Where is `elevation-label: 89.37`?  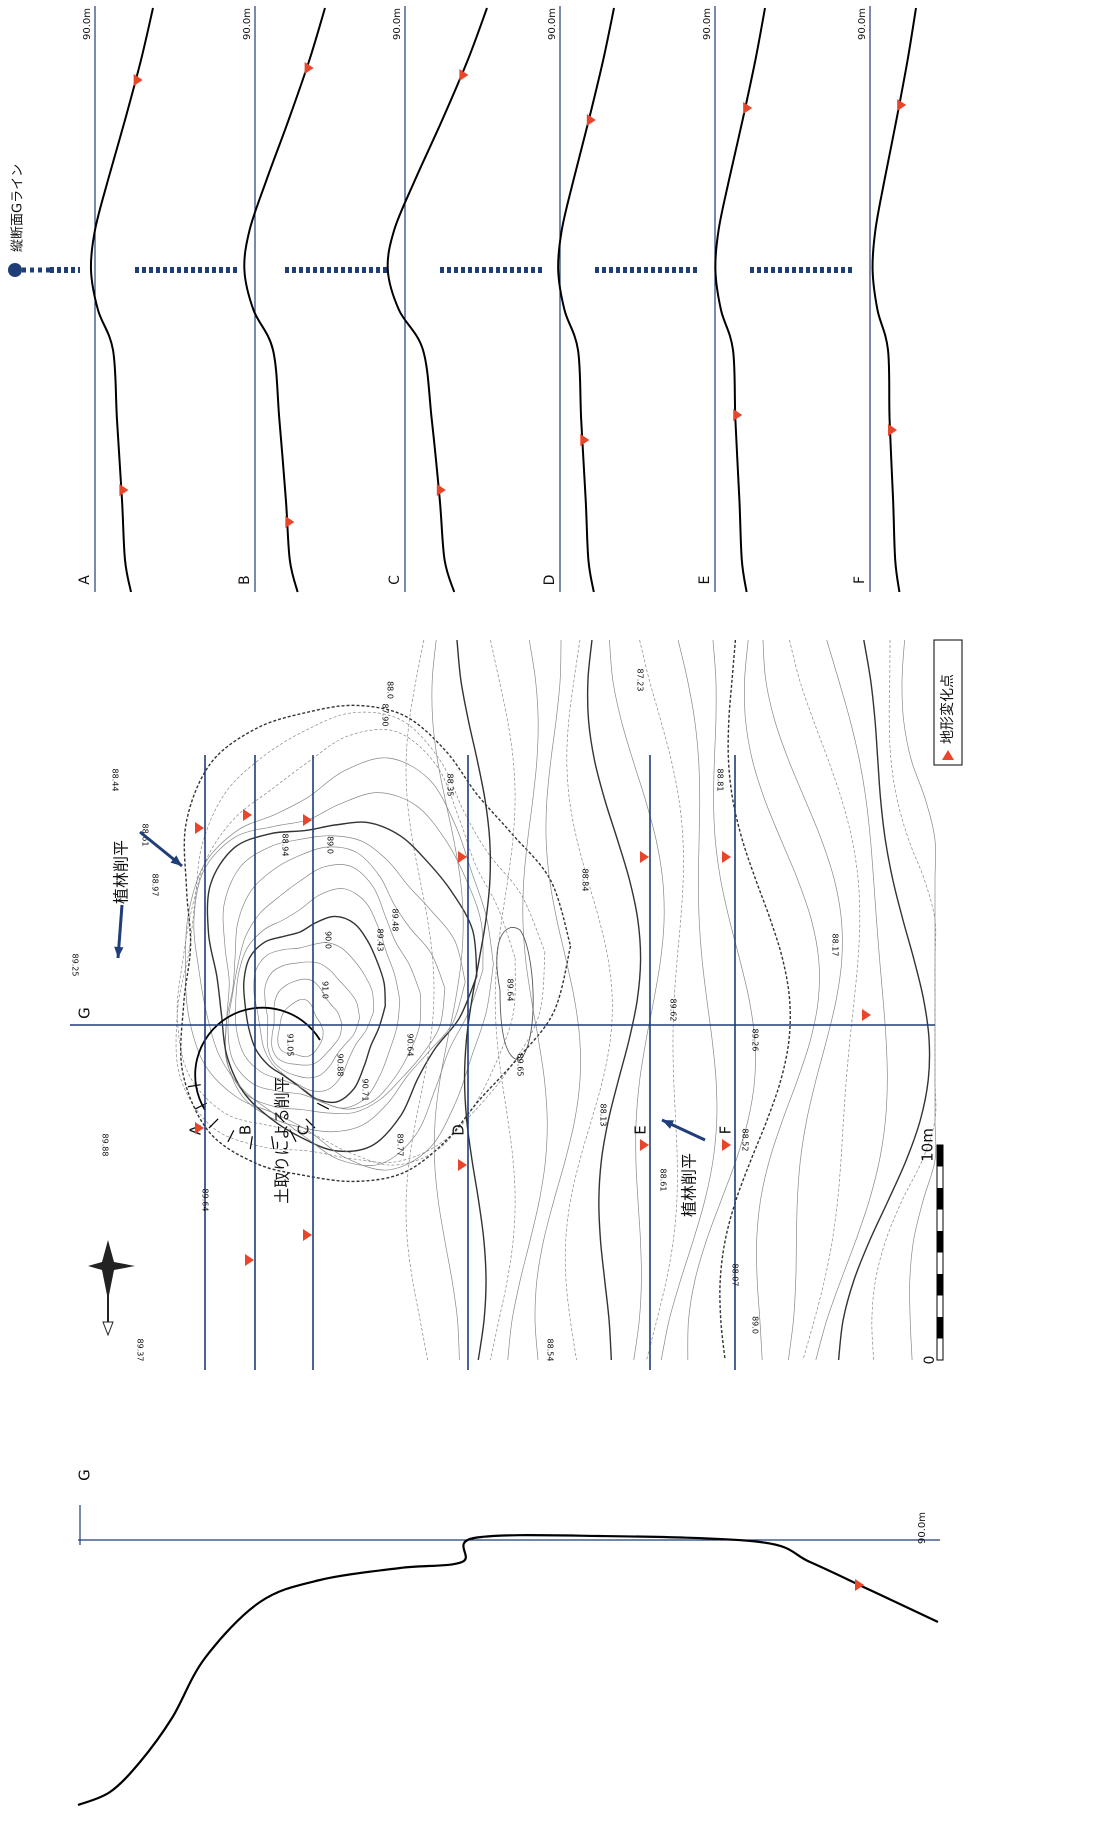 elevation-label: 89.37 is located at coordinates (140, 1350).